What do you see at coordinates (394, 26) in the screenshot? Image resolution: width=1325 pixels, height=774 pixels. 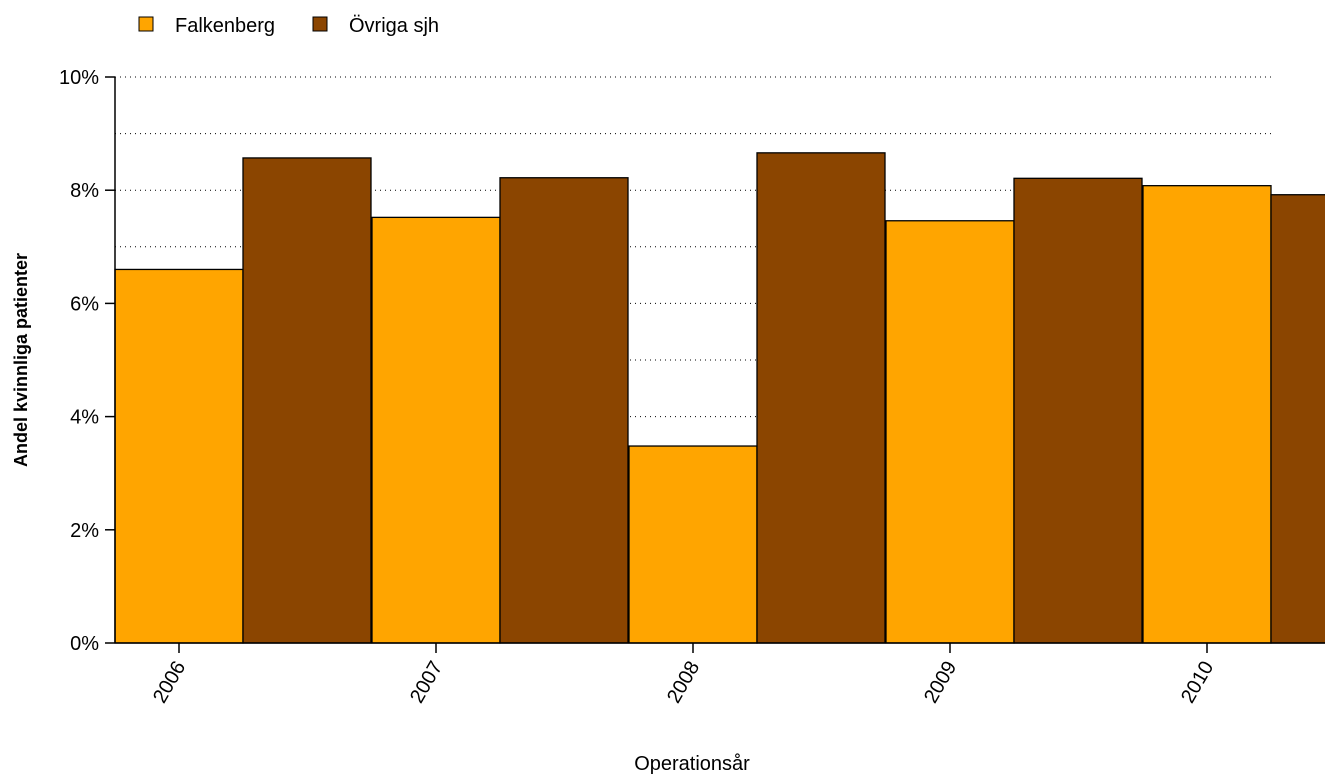 I see `legend-label-ovriga-sjh: Övriga sjh` at bounding box center [394, 26].